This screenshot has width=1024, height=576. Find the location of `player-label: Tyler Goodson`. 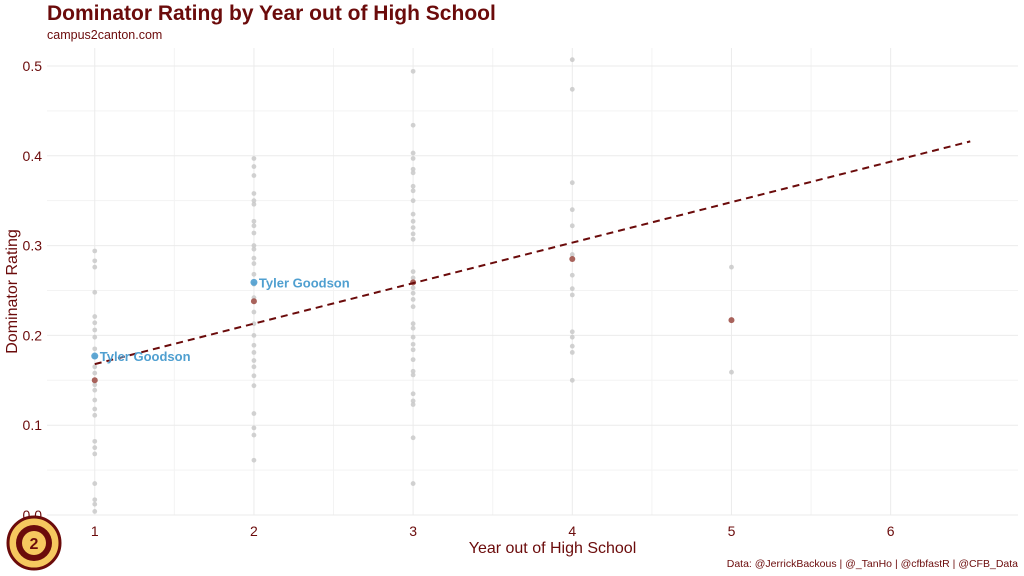

player-label: Tyler Goodson is located at coordinates (304, 282).